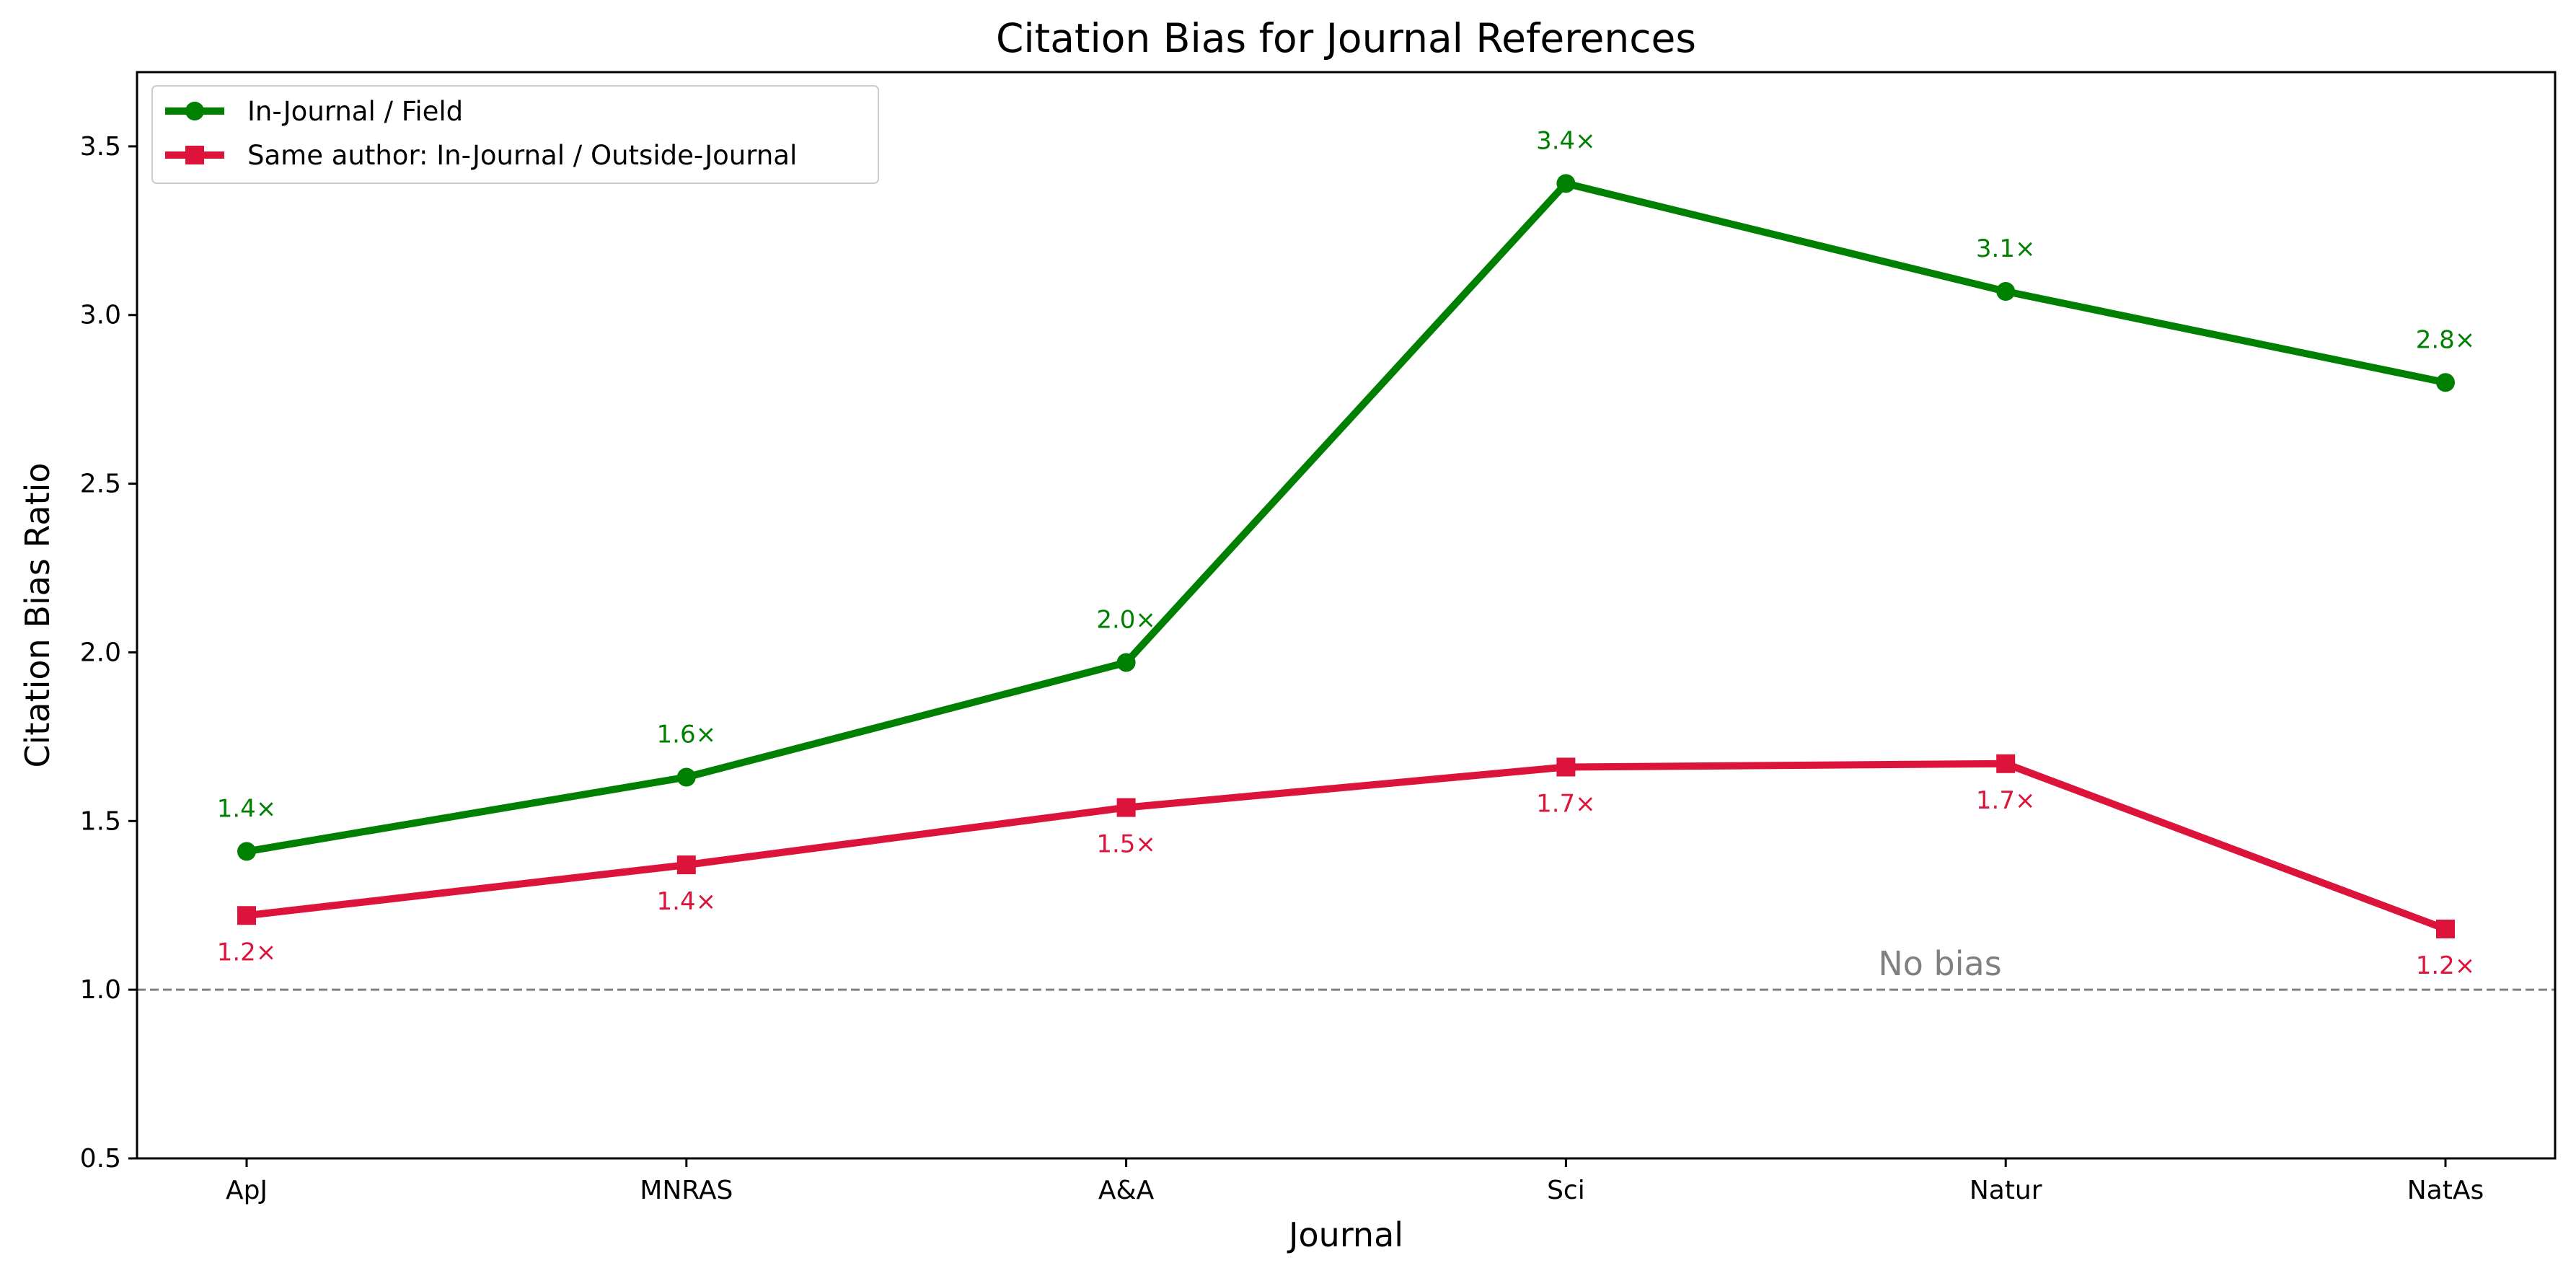  Describe the element at coordinates (100, 1159) in the screenshot. I see `y-tick-label: 0.5` at that location.